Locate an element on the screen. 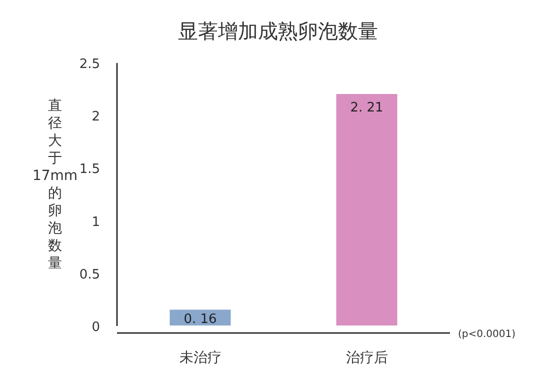 The image size is (556, 386). text: 直径大于17mm的卵泡数量 is located at coordinates (55, 185).